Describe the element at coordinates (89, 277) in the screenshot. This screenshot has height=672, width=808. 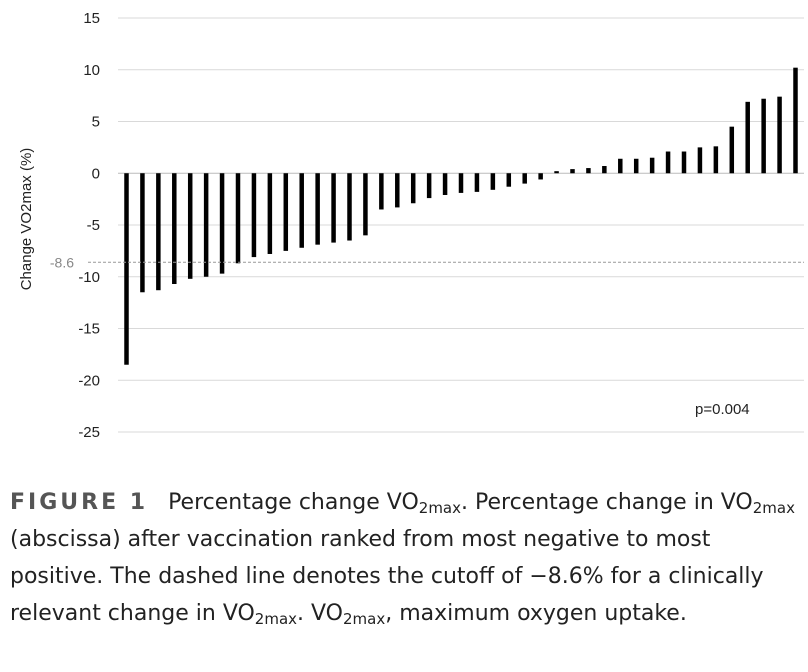
I see `y-tick-label: -10` at that location.